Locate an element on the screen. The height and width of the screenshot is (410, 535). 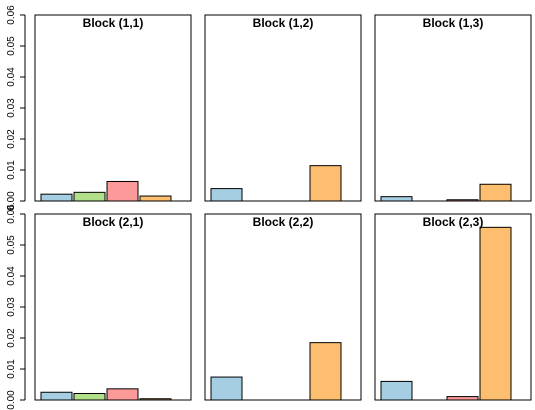
y-axis-row-2: 0.00 0.01 0.02 0.03 0.04 0.05 0.06 is located at coordinates (16, 307).